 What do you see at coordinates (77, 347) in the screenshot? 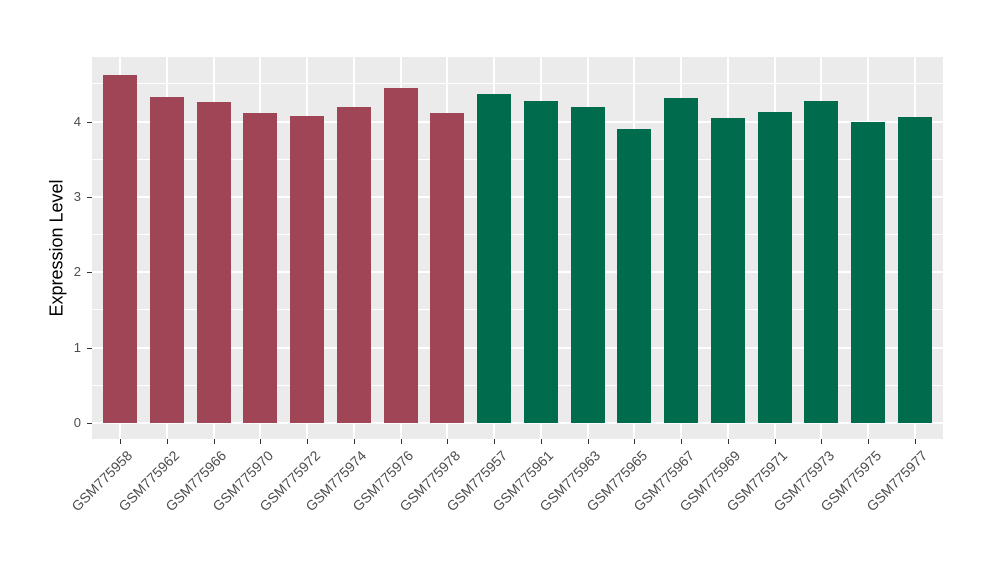
I see `y-tick-label: 1` at bounding box center [77, 347].